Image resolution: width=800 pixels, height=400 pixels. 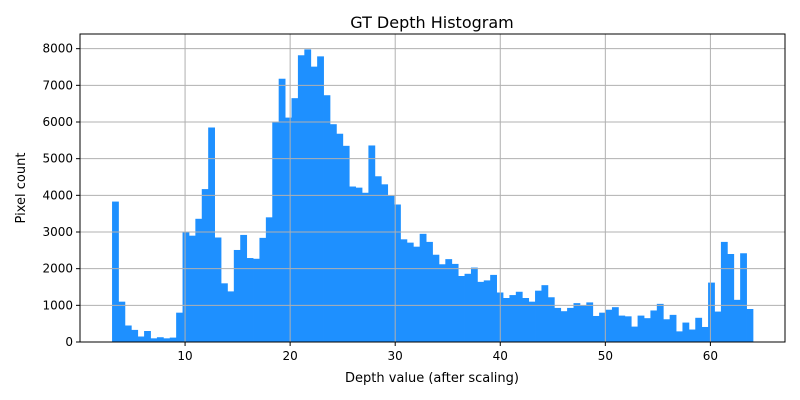 I want to click on y-axis-ticks: 0 1000 2000 3000 4000 5000 6000 7000 8000, so click(x=61, y=195).